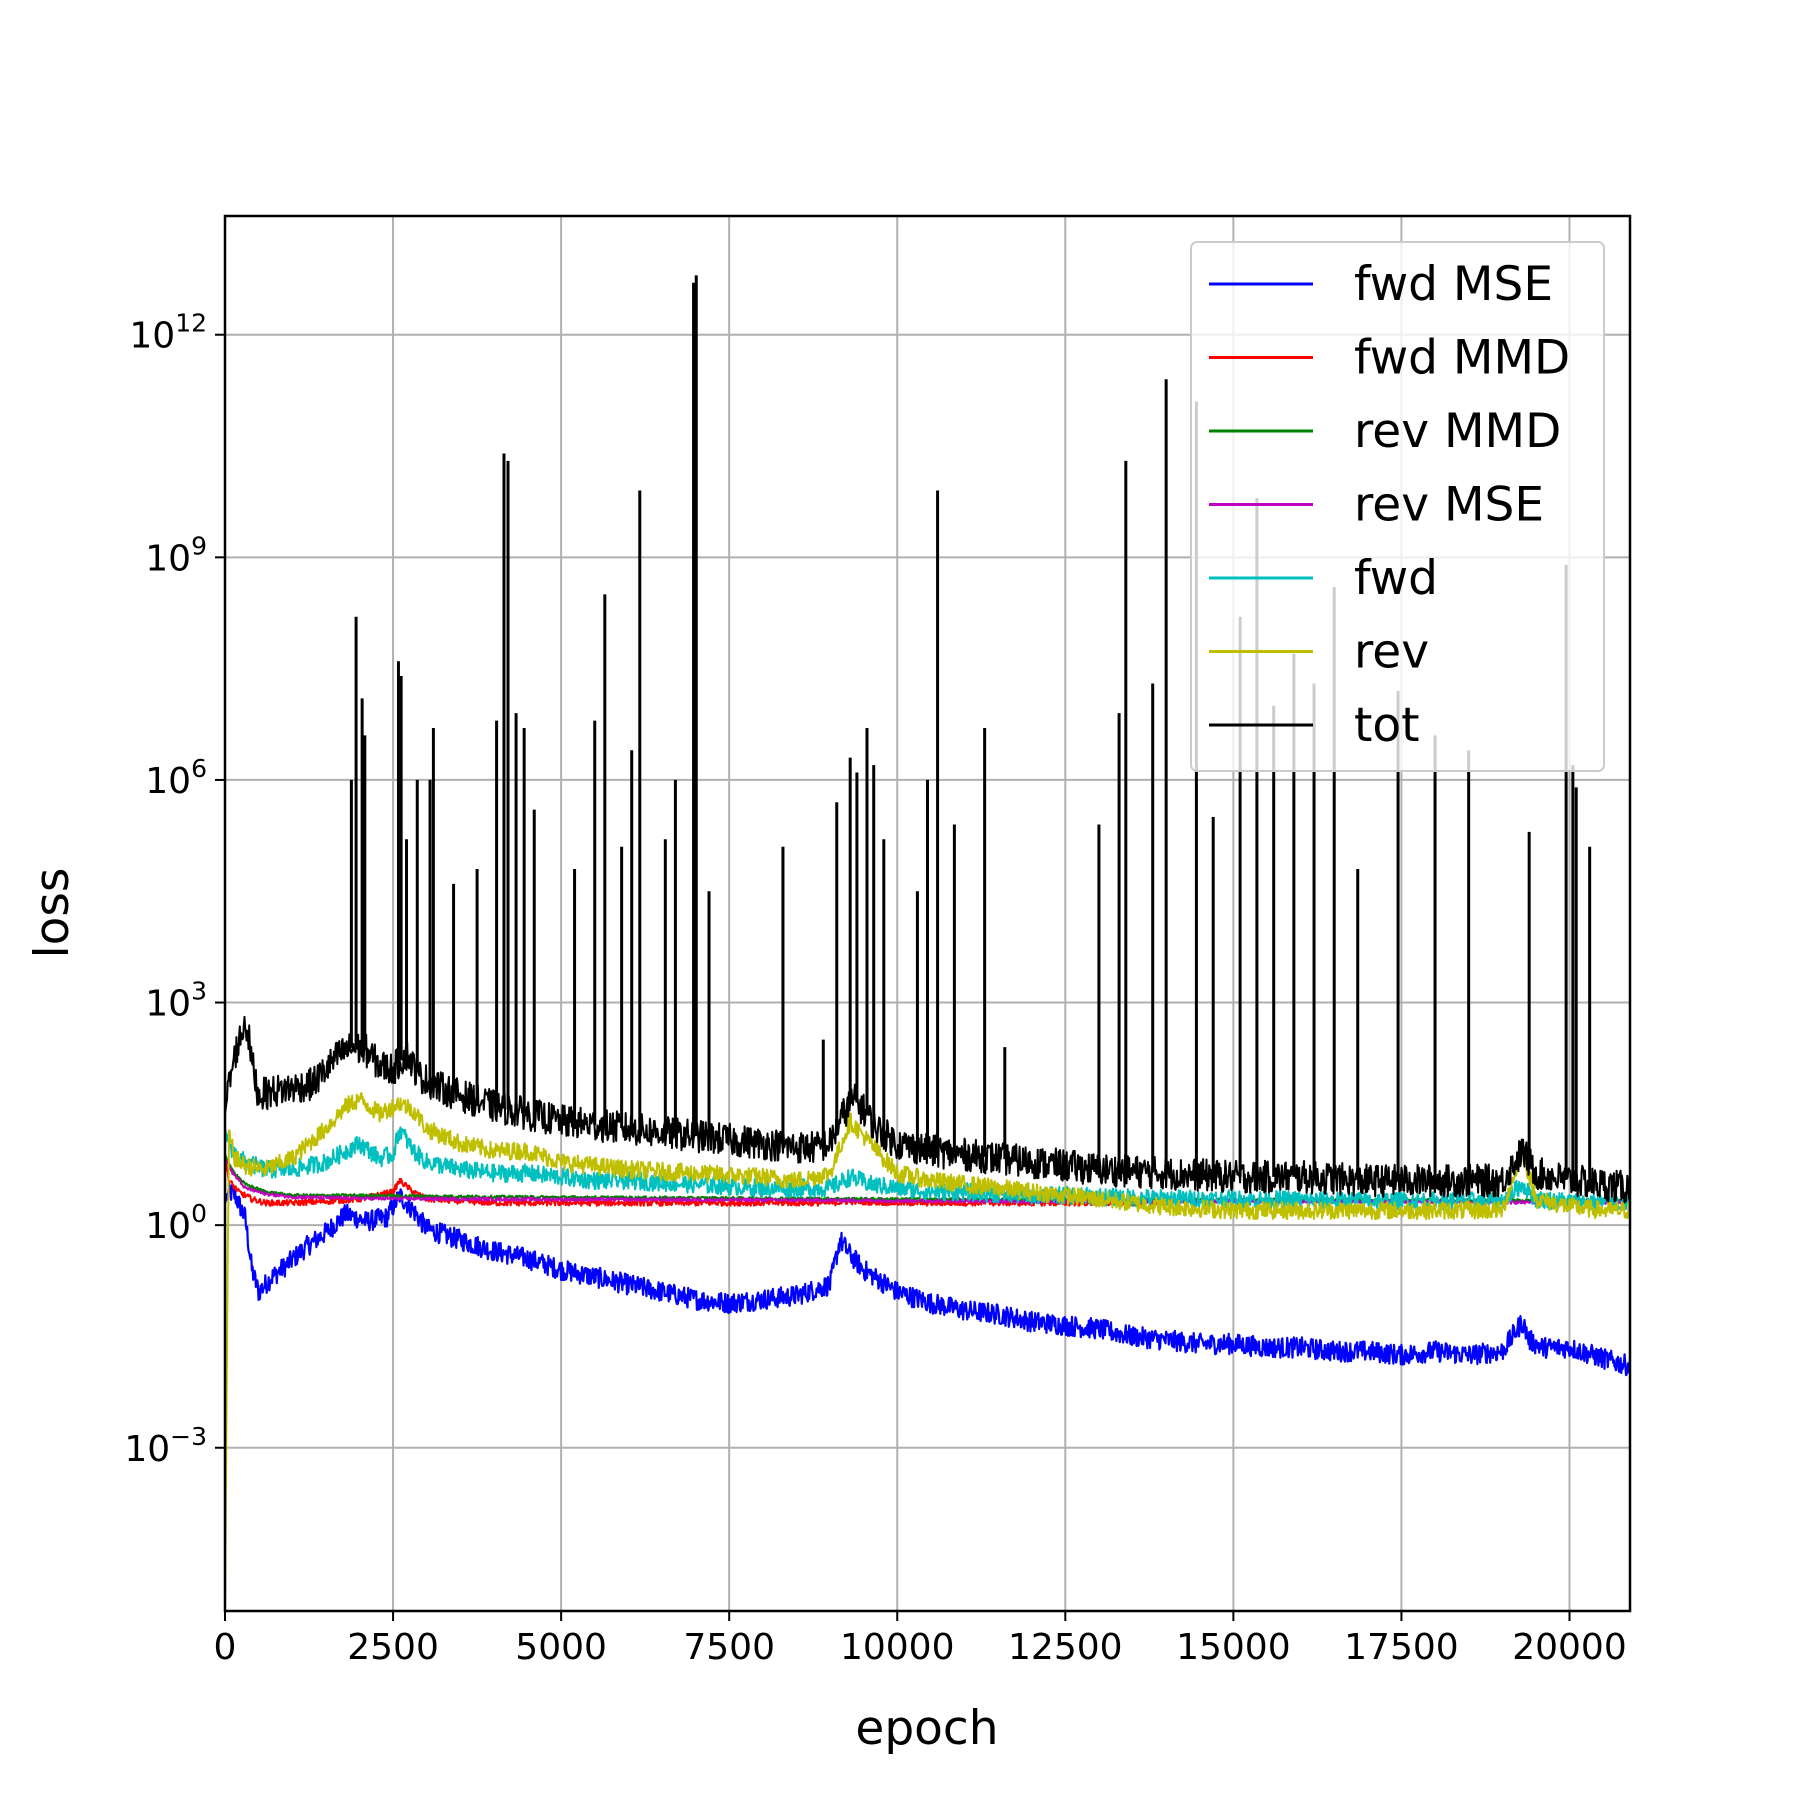 The image size is (1800, 1800). What do you see at coordinates (168, 333) in the screenshot?
I see `y-tick-label: 10¹²` at bounding box center [168, 333].